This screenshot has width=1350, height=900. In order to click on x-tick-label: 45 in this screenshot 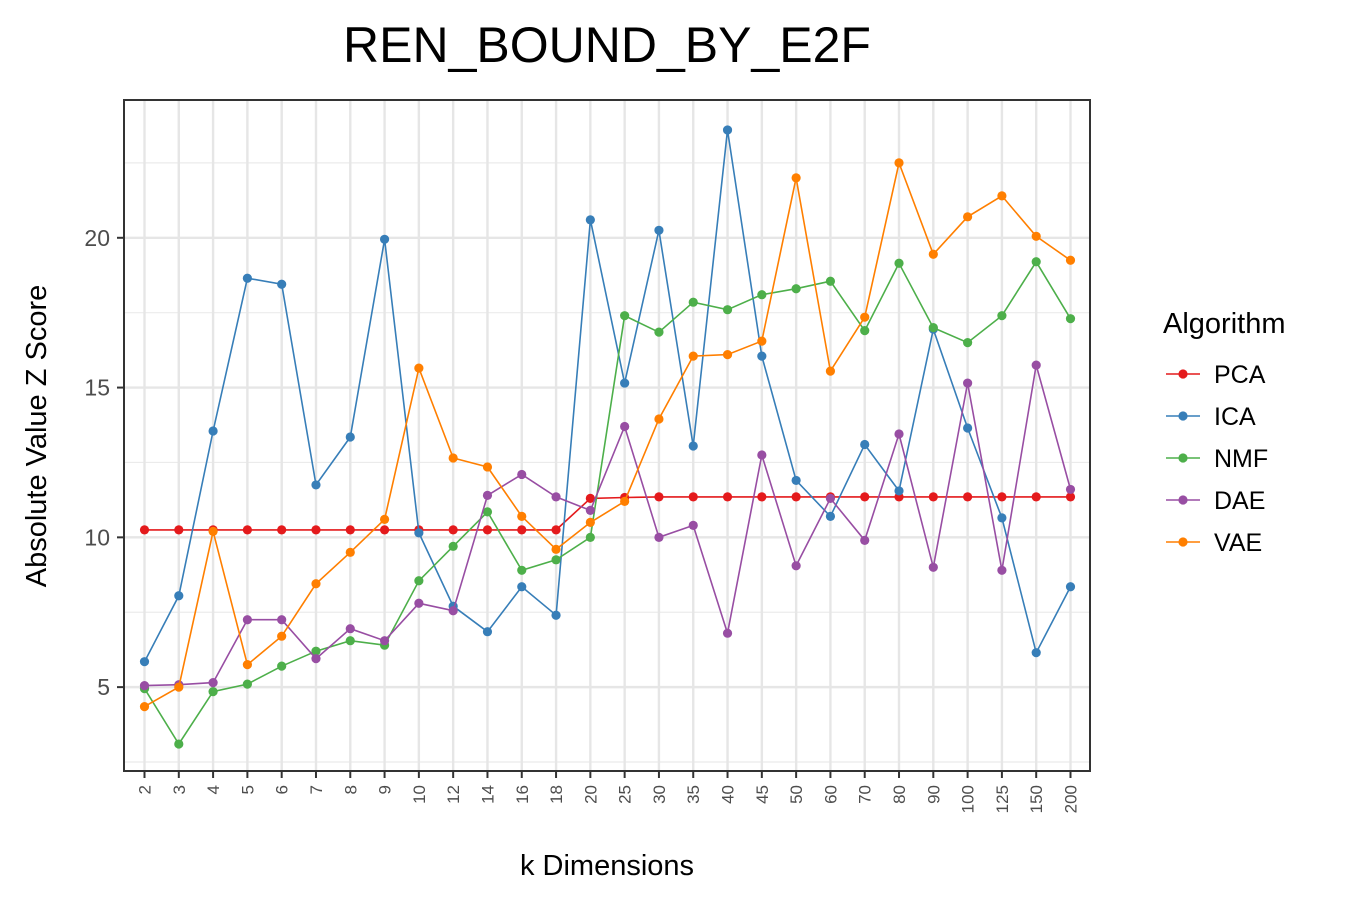, I will do `click(762, 794)`.